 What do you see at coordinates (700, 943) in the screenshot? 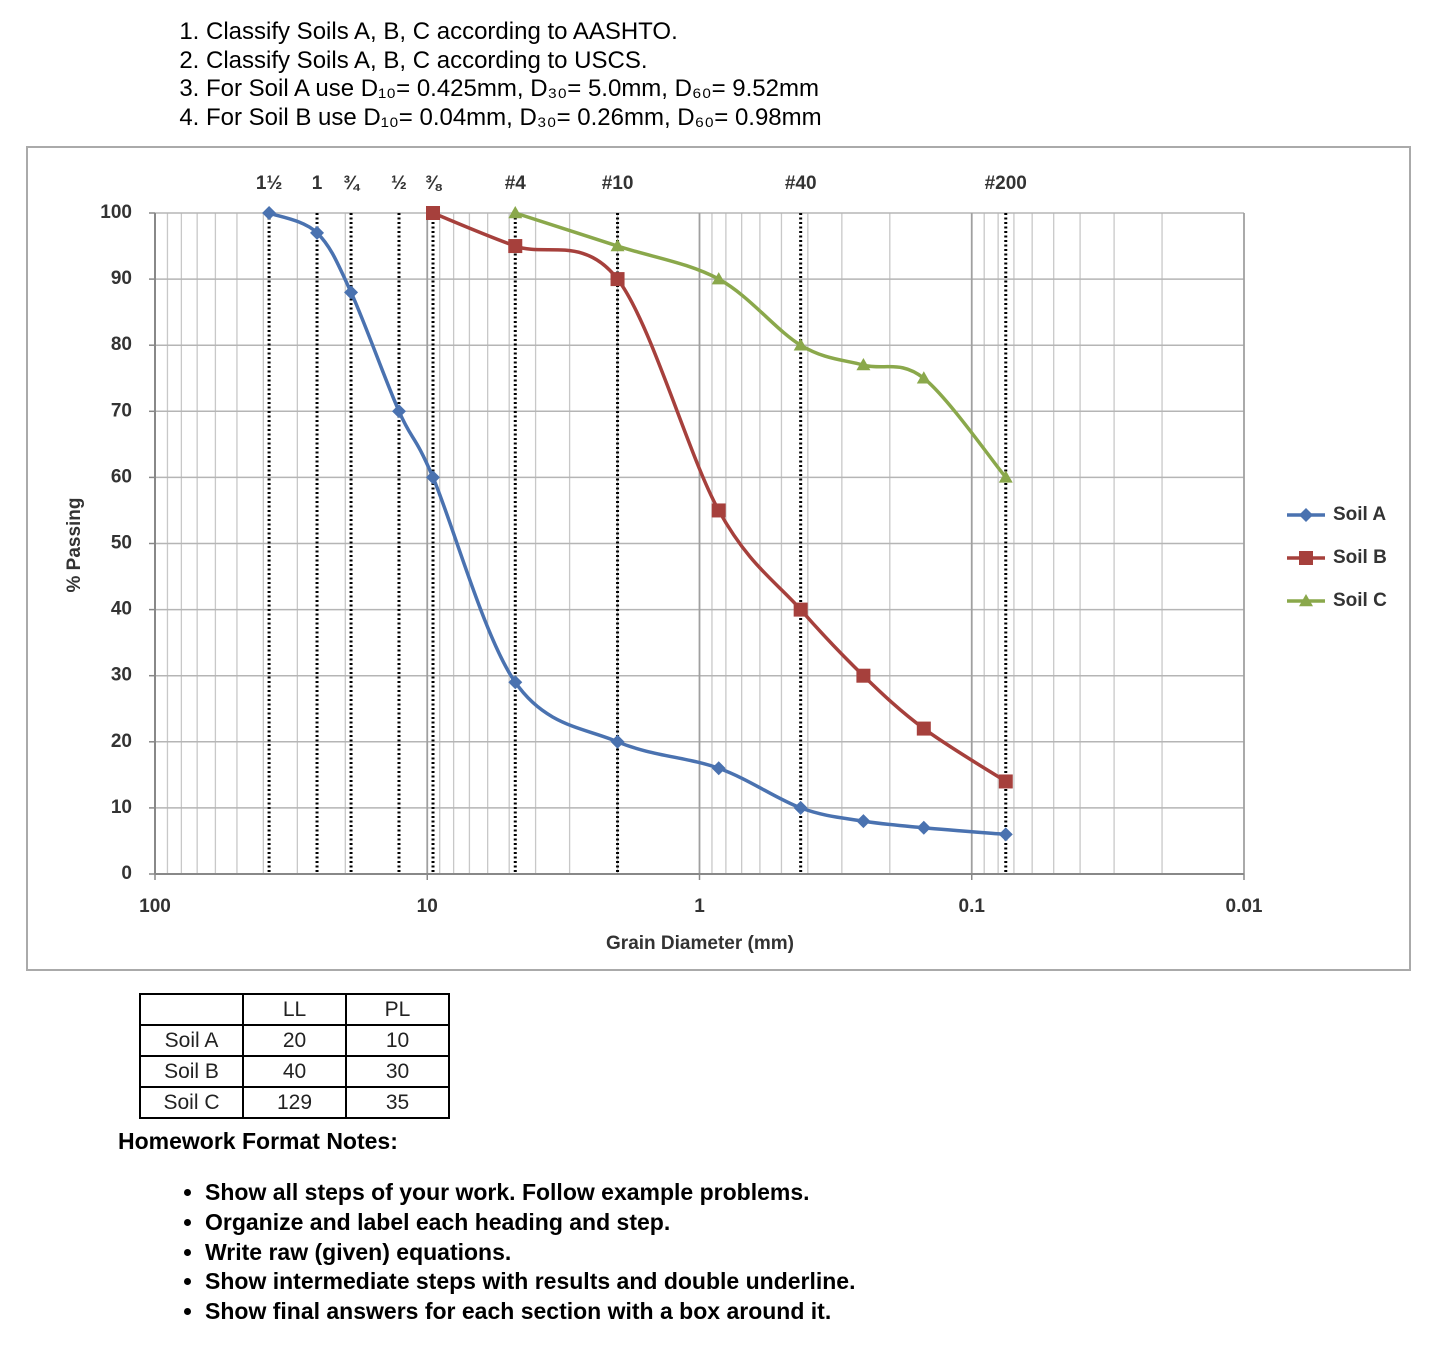
I see `x-axis-label: Grain Diameter (mm)` at bounding box center [700, 943].